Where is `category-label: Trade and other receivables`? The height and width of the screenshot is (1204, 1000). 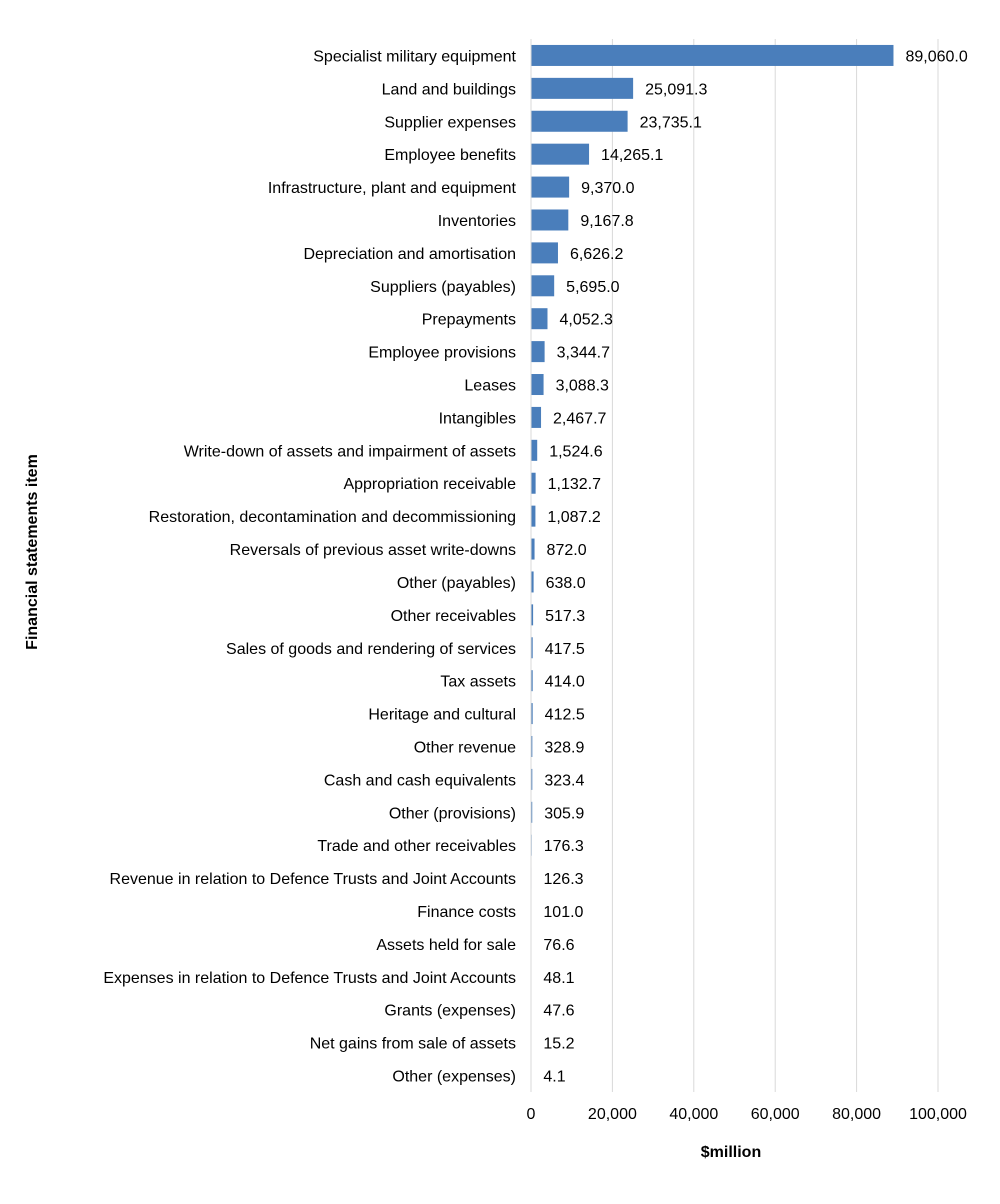
category-label: Trade and other receivables is located at coordinates (416, 846).